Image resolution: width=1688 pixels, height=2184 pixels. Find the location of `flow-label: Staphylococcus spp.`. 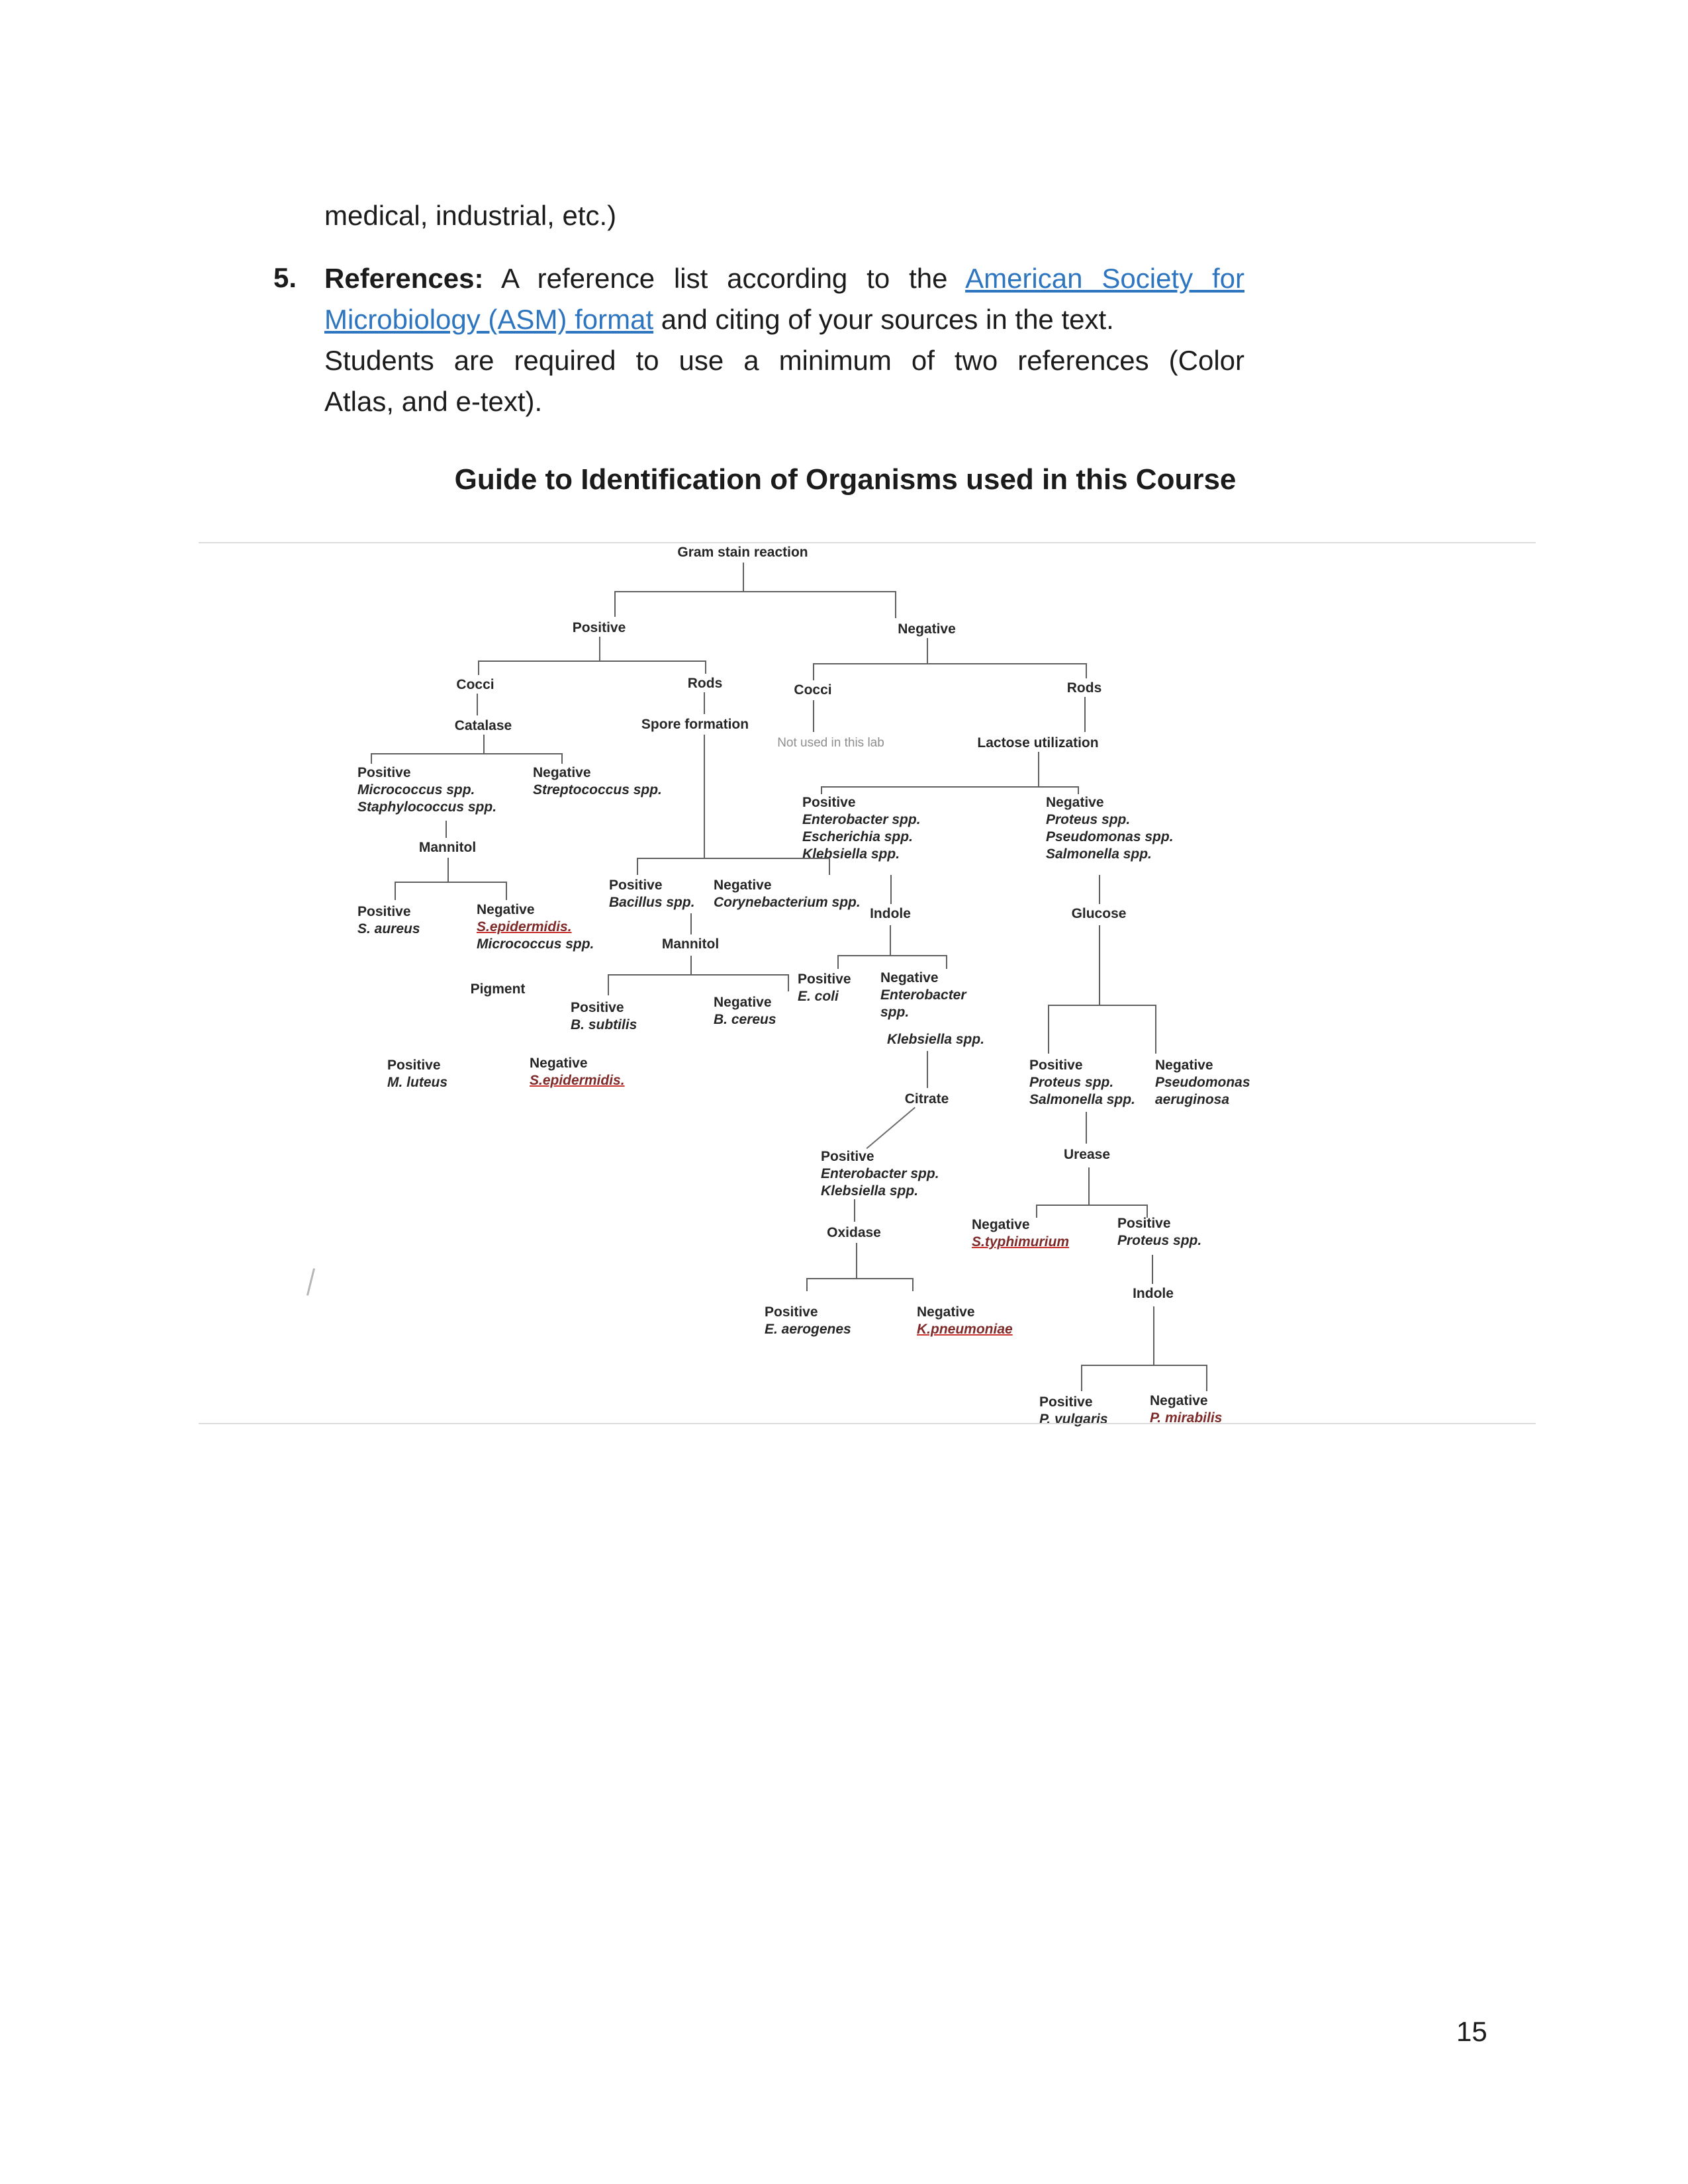

flow-label: Staphylococcus spp. is located at coordinates (427, 807).